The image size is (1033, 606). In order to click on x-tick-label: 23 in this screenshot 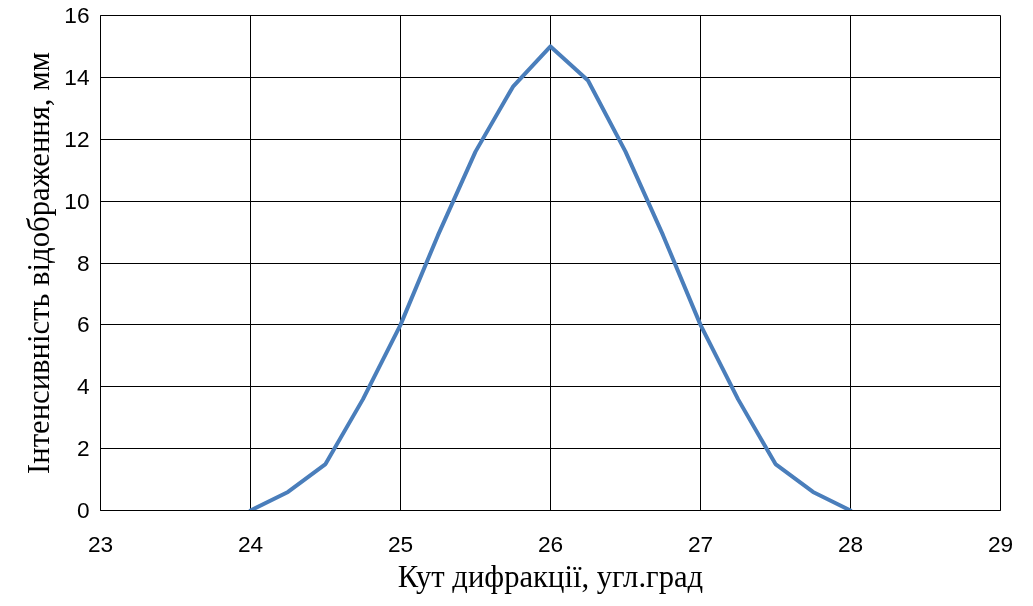, I will do `click(100, 543)`.